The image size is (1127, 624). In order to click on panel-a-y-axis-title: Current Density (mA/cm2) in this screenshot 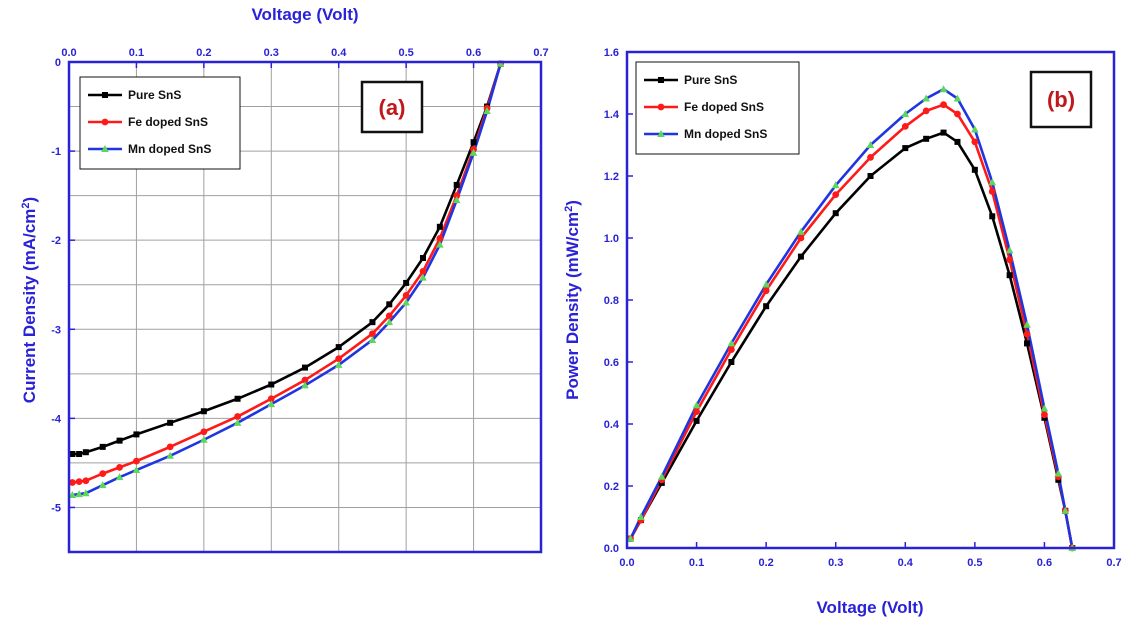, I will do `click(29, 300)`.